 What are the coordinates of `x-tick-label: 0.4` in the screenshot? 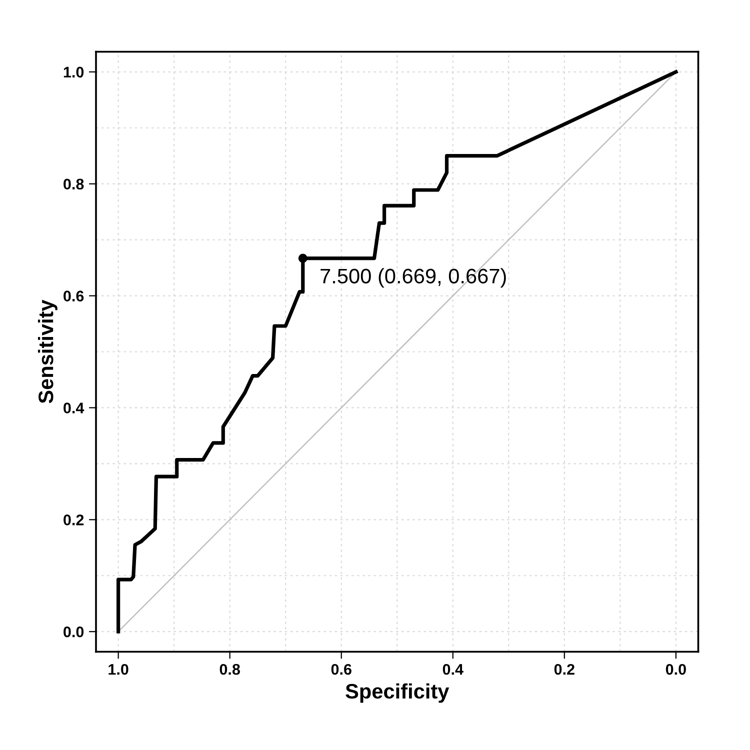 It's located at (453, 669).